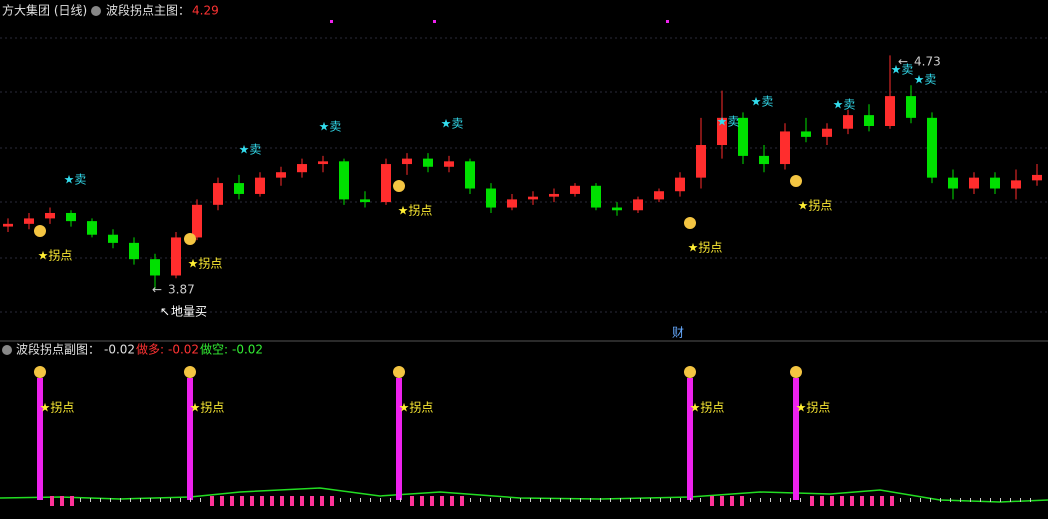  What do you see at coordinates (58, 349) in the screenshot?
I see `sub-title: 波段拐点副图：` at bounding box center [58, 349].